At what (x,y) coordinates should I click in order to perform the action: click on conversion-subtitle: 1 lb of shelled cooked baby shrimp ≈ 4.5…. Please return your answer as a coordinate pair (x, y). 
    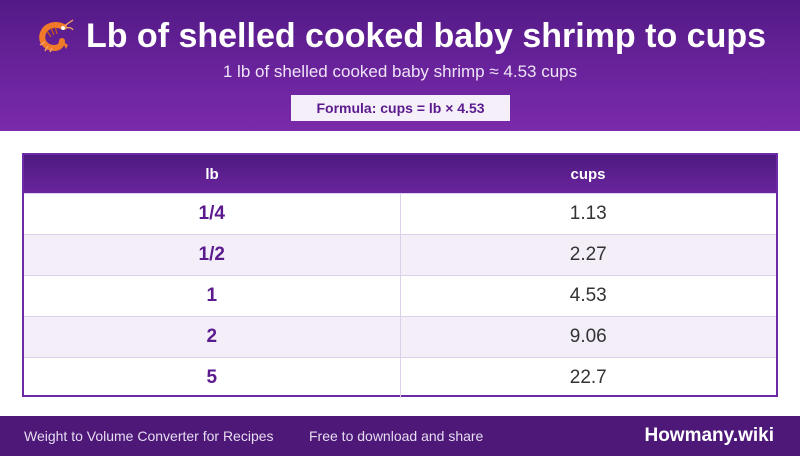
    Looking at the image, I should click on (400, 71).